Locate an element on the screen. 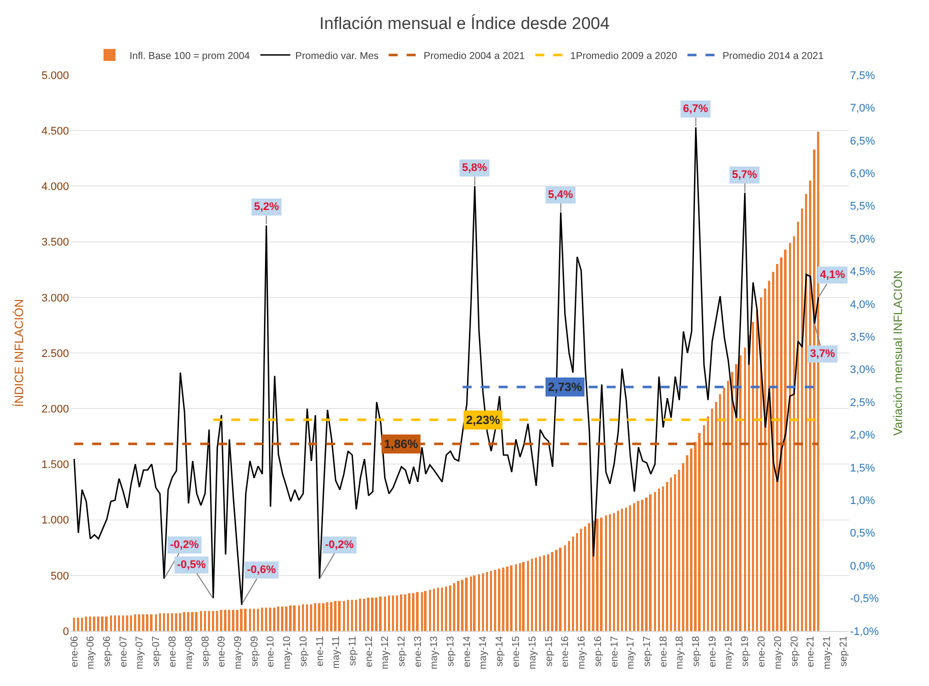 The width and height of the screenshot is (929, 686). y2-tick-label: 4,5% is located at coordinates (863, 272).